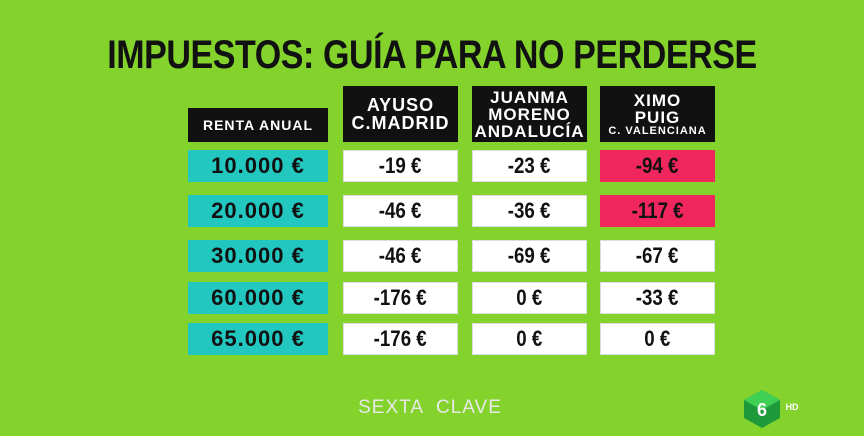  I want to click on column-header-line: C. VALENCIANA, so click(657, 130).